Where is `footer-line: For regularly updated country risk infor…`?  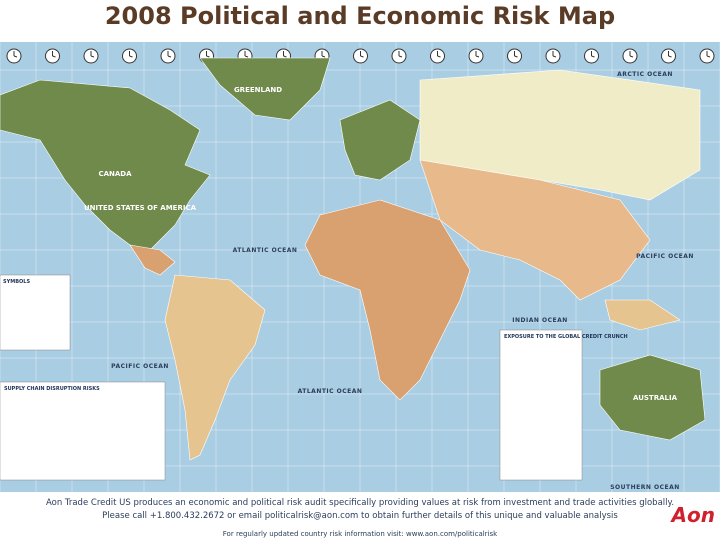
footer-line: For regularly updated country risk infor… is located at coordinates (360, 534).